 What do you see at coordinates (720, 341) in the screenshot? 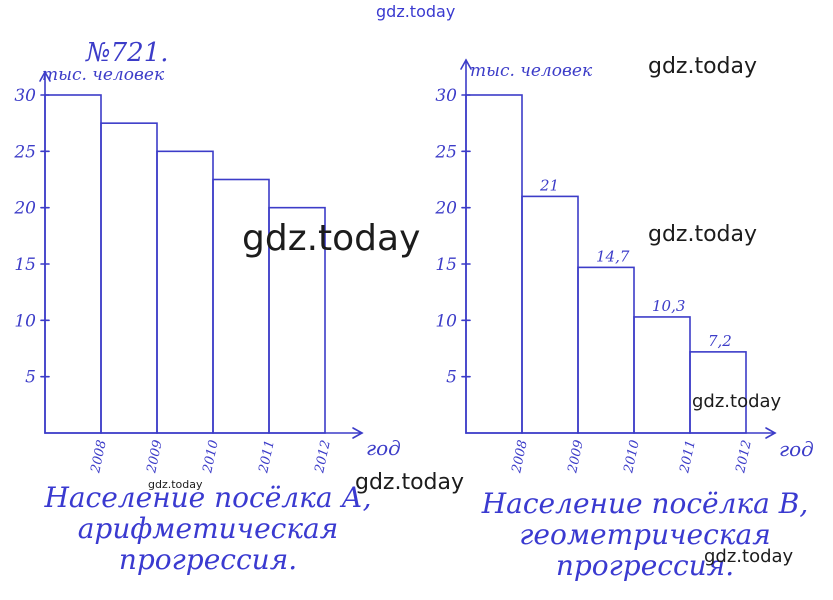
I see `data-label: 7,2` at bounding box center [720, 341].